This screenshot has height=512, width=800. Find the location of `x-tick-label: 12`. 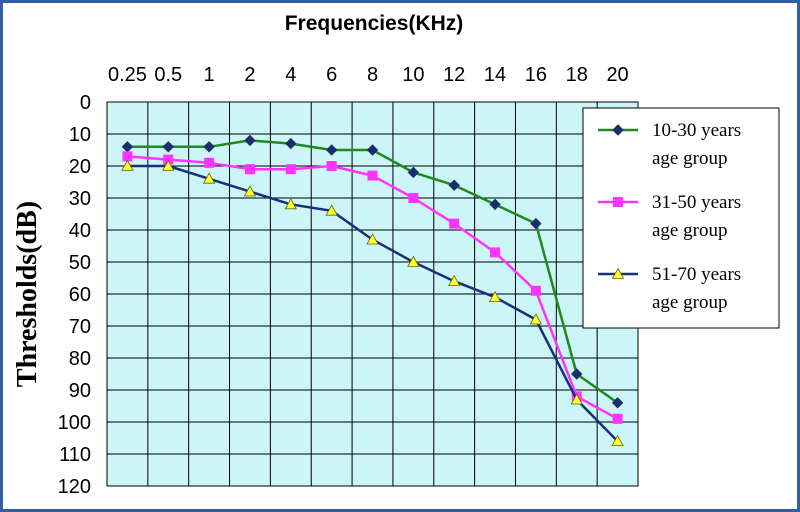

x-tick-label: 12 is located at coordinates (454, 75).